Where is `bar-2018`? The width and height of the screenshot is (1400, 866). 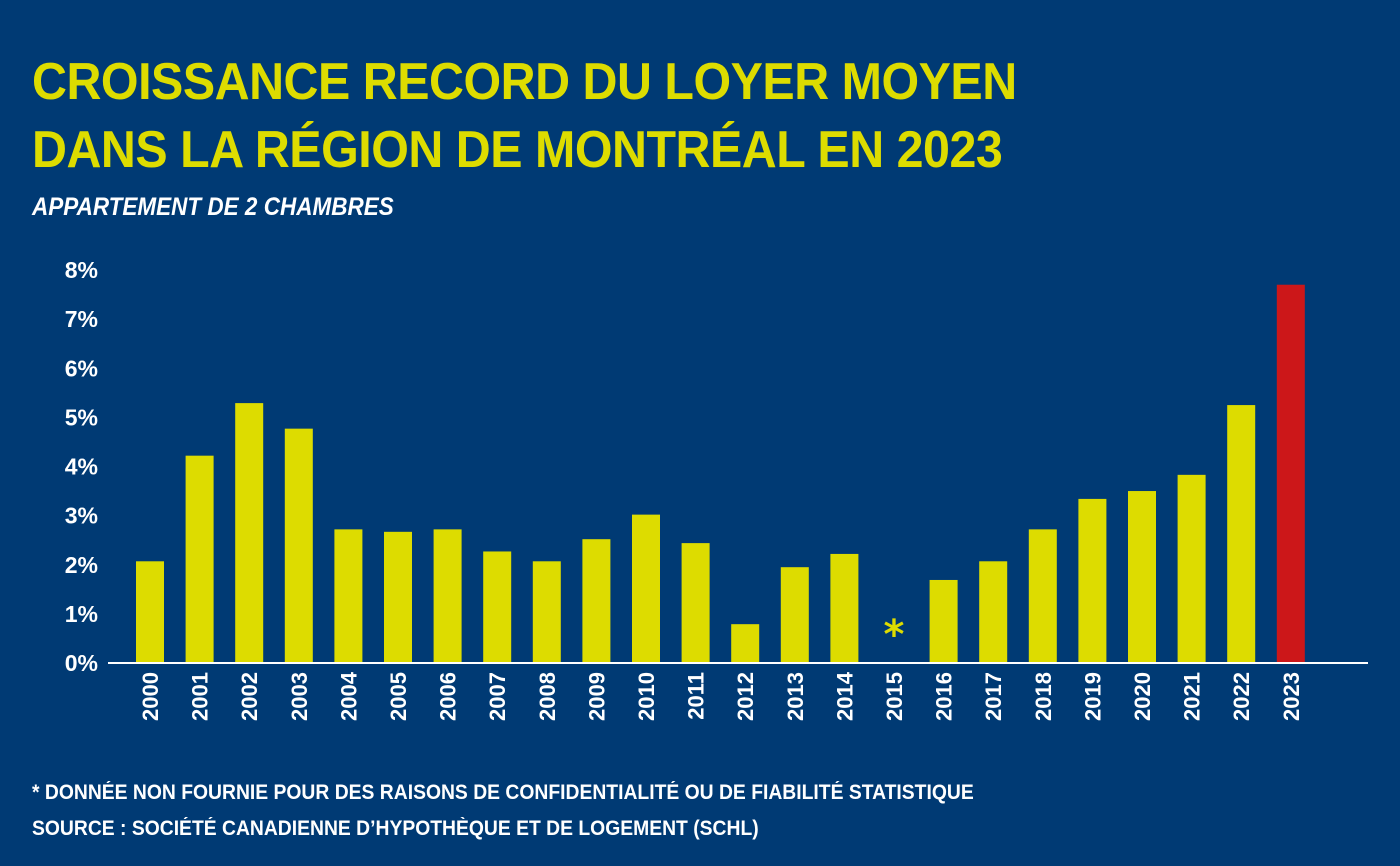 bar-2018 is located at coordinates (1042, 595).